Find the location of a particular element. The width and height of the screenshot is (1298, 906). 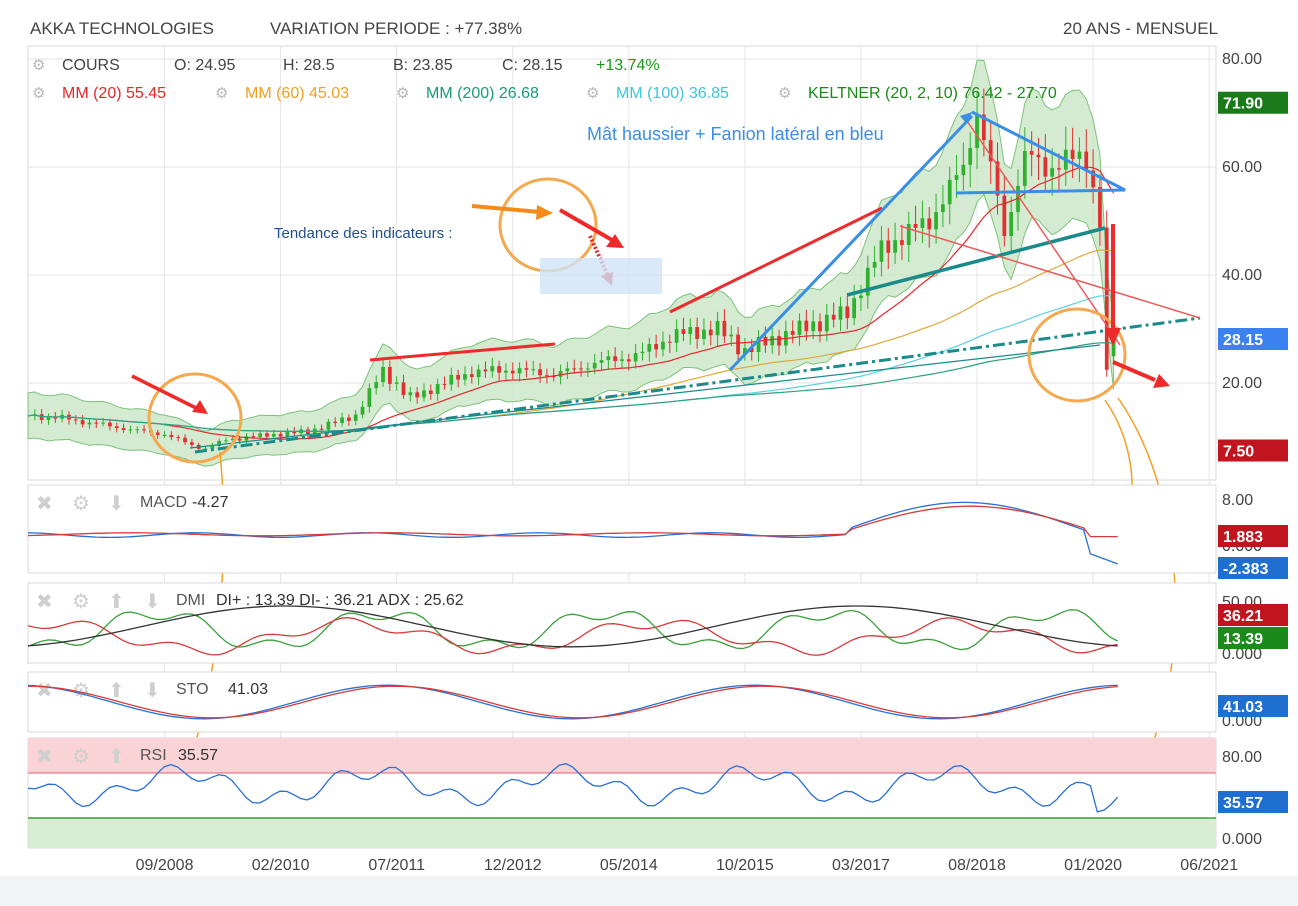

red-arrowhead-legend is located at coordinates (615, 241).